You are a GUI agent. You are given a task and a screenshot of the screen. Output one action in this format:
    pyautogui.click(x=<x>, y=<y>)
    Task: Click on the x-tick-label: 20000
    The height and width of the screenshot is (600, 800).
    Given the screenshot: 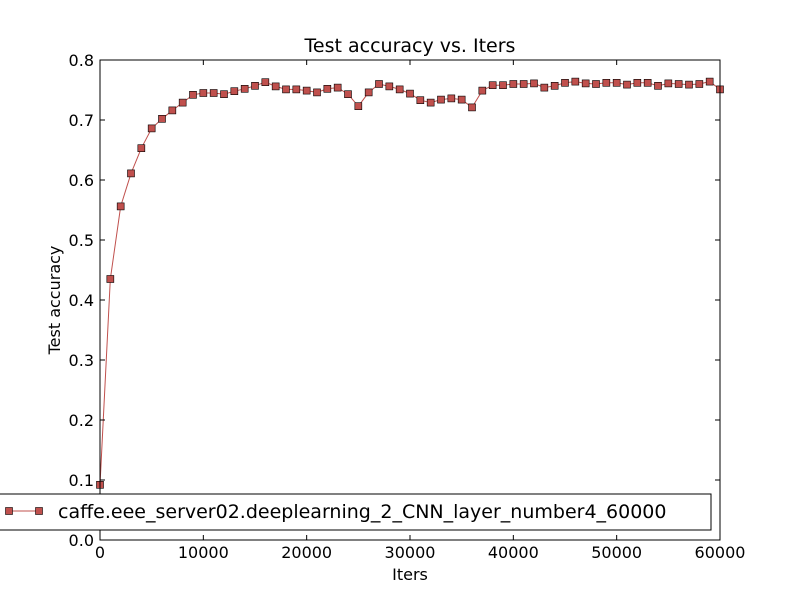 What is the action you would take?
    pyautogui.click(x=306, y=552)
    